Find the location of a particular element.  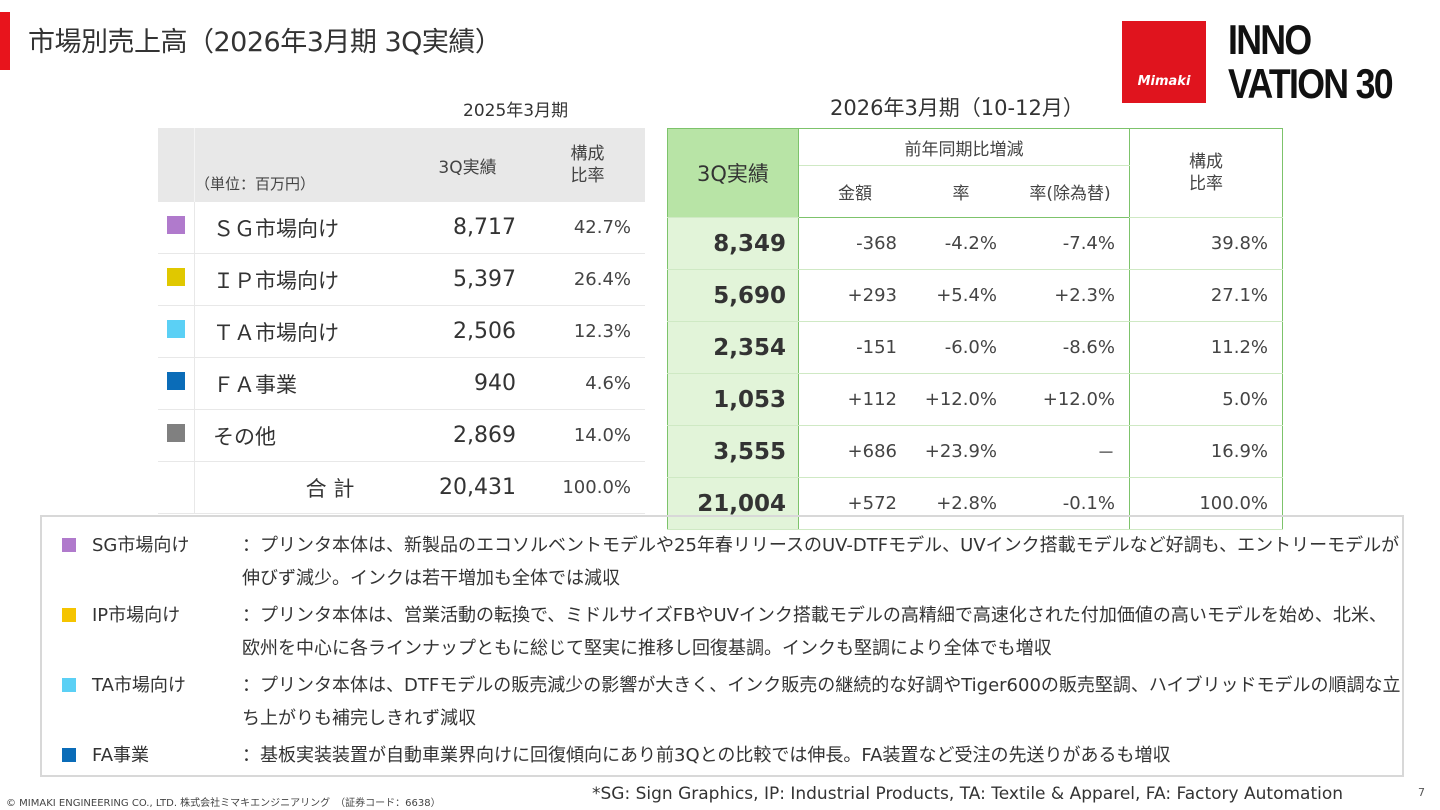

yoy-rate: -4.2% is located at coordinates (961, 243).